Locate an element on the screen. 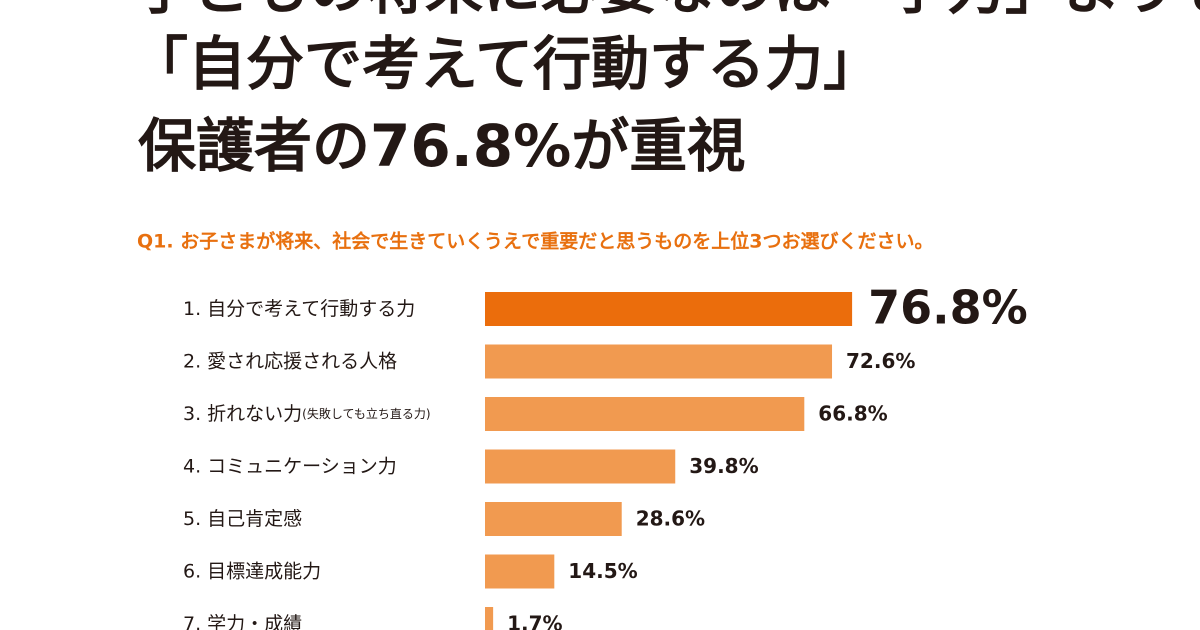 The image size is (1200, 630). title-line: 「自分で考えて行動する力」 is located at coordinates (505, 64).